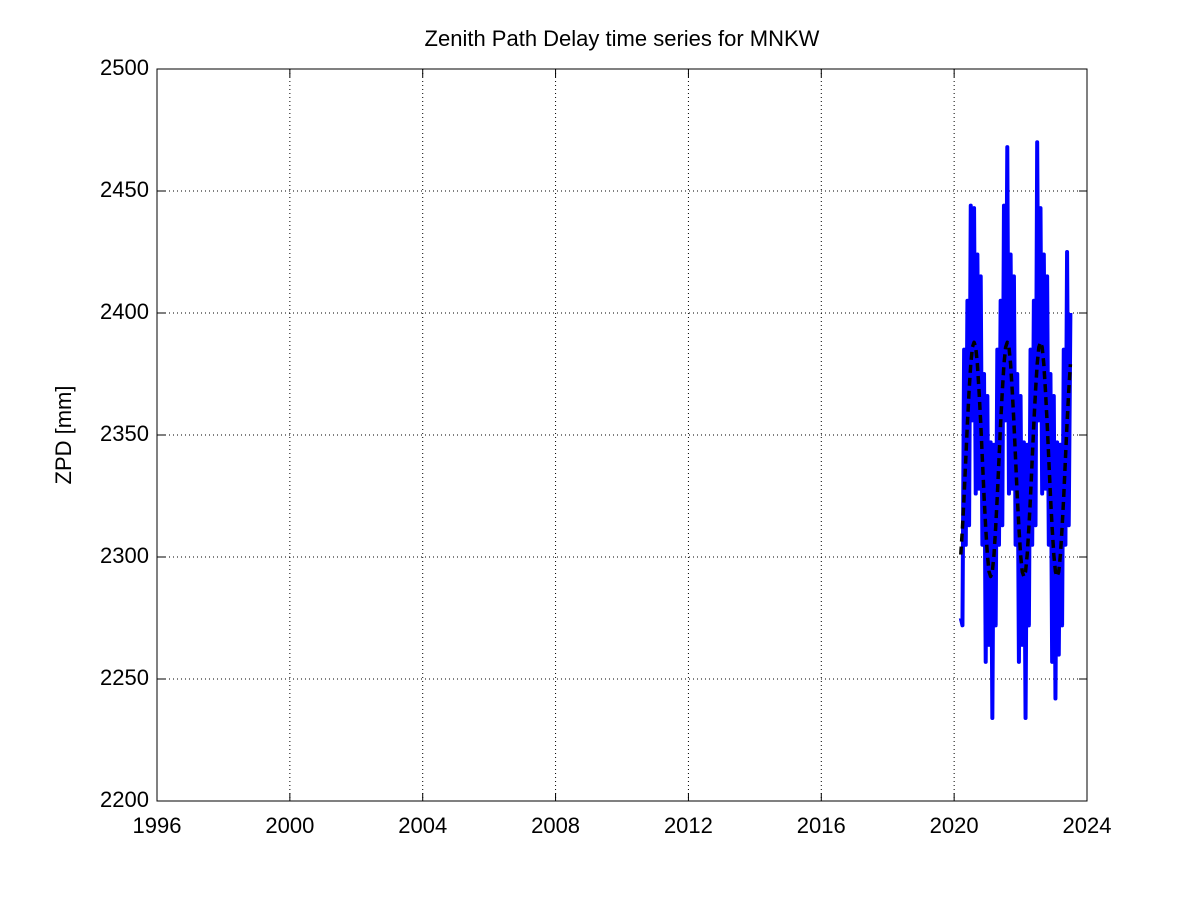 This screenshot has height=901, width=1201. Describe the element at coordinates (63, 435) in the screenshot. I see `y-axis-label: ZPD [mm]` at that location.